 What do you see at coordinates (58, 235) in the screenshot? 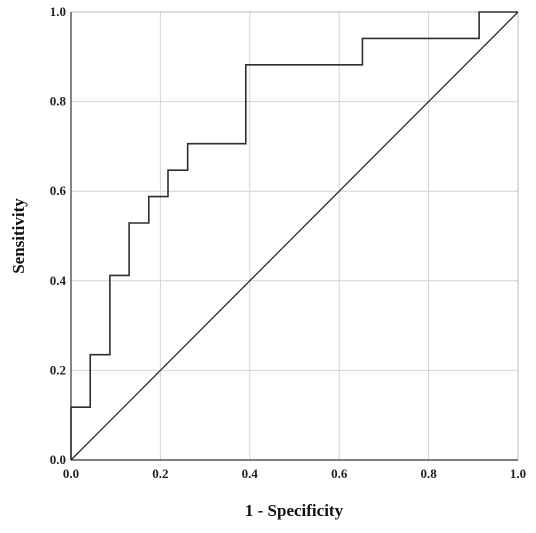
I see `y-tick-labels: 0.0 0.2 0.4 0.6 0.8 1.0` at bounding box center [58, 235].